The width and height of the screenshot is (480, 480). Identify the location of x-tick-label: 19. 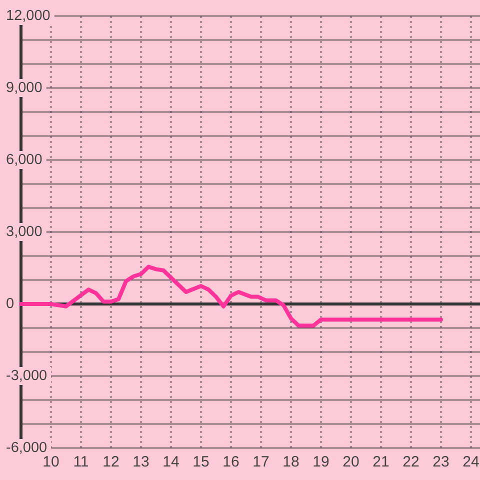
(321, 462).